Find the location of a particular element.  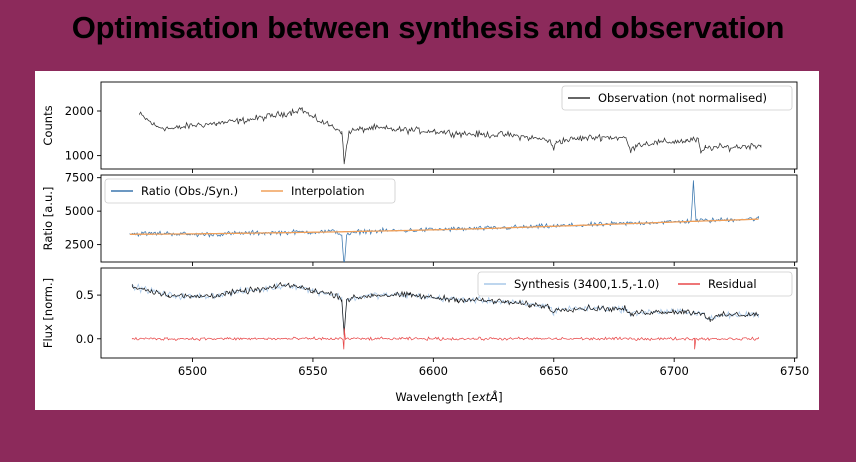

x-tick-label: 6650 is located at coordinates (553, 371).